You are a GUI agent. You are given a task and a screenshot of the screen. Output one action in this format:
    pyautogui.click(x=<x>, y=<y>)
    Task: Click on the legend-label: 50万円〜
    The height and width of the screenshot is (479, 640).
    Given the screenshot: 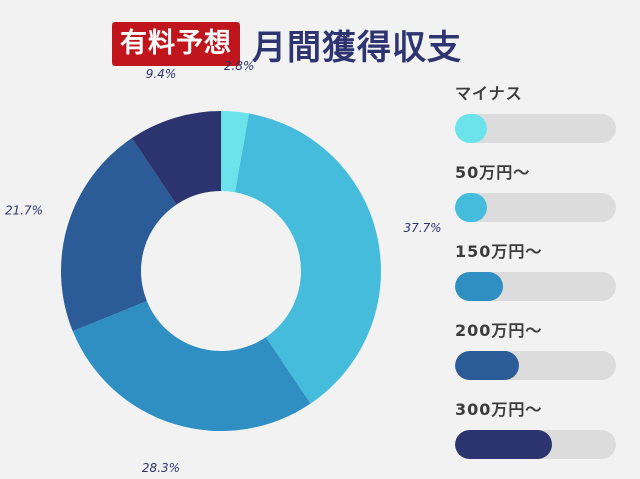 What is the action you would take?
    pyautogui.click(x=493, y=172)
    